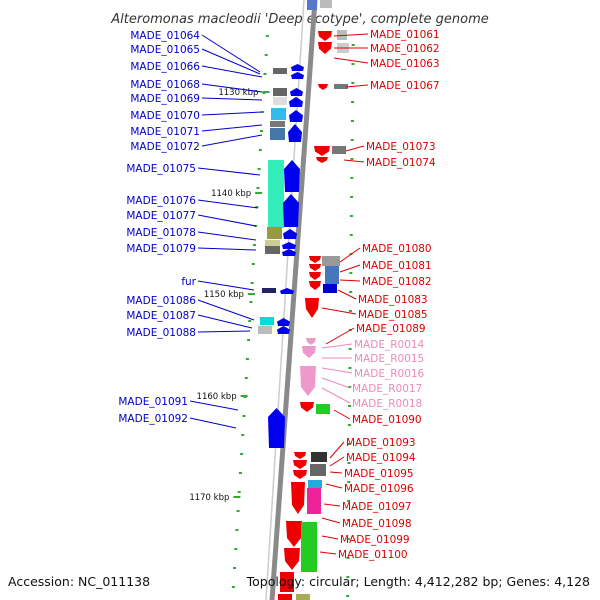  What do you see at coordinates (391, 329) in the screenshot?
I see `gene-label: MADE_01089` at bounding box center [391, 329].